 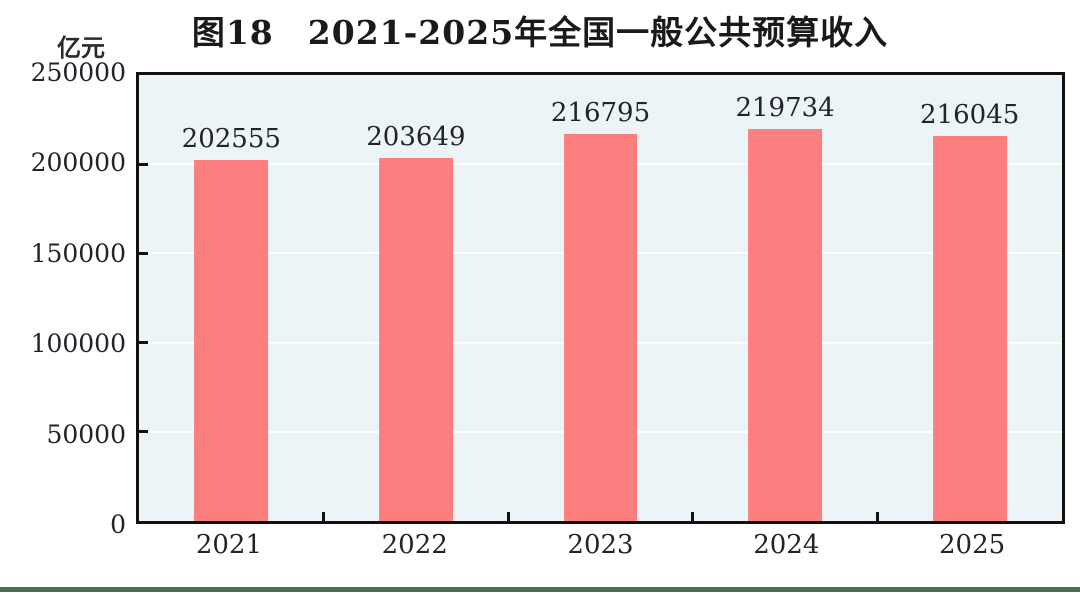 What do you see at coordinates (231, 138) in the screenshot?
I see `bar-value-label: 202555` at bounding box center [231, 138].